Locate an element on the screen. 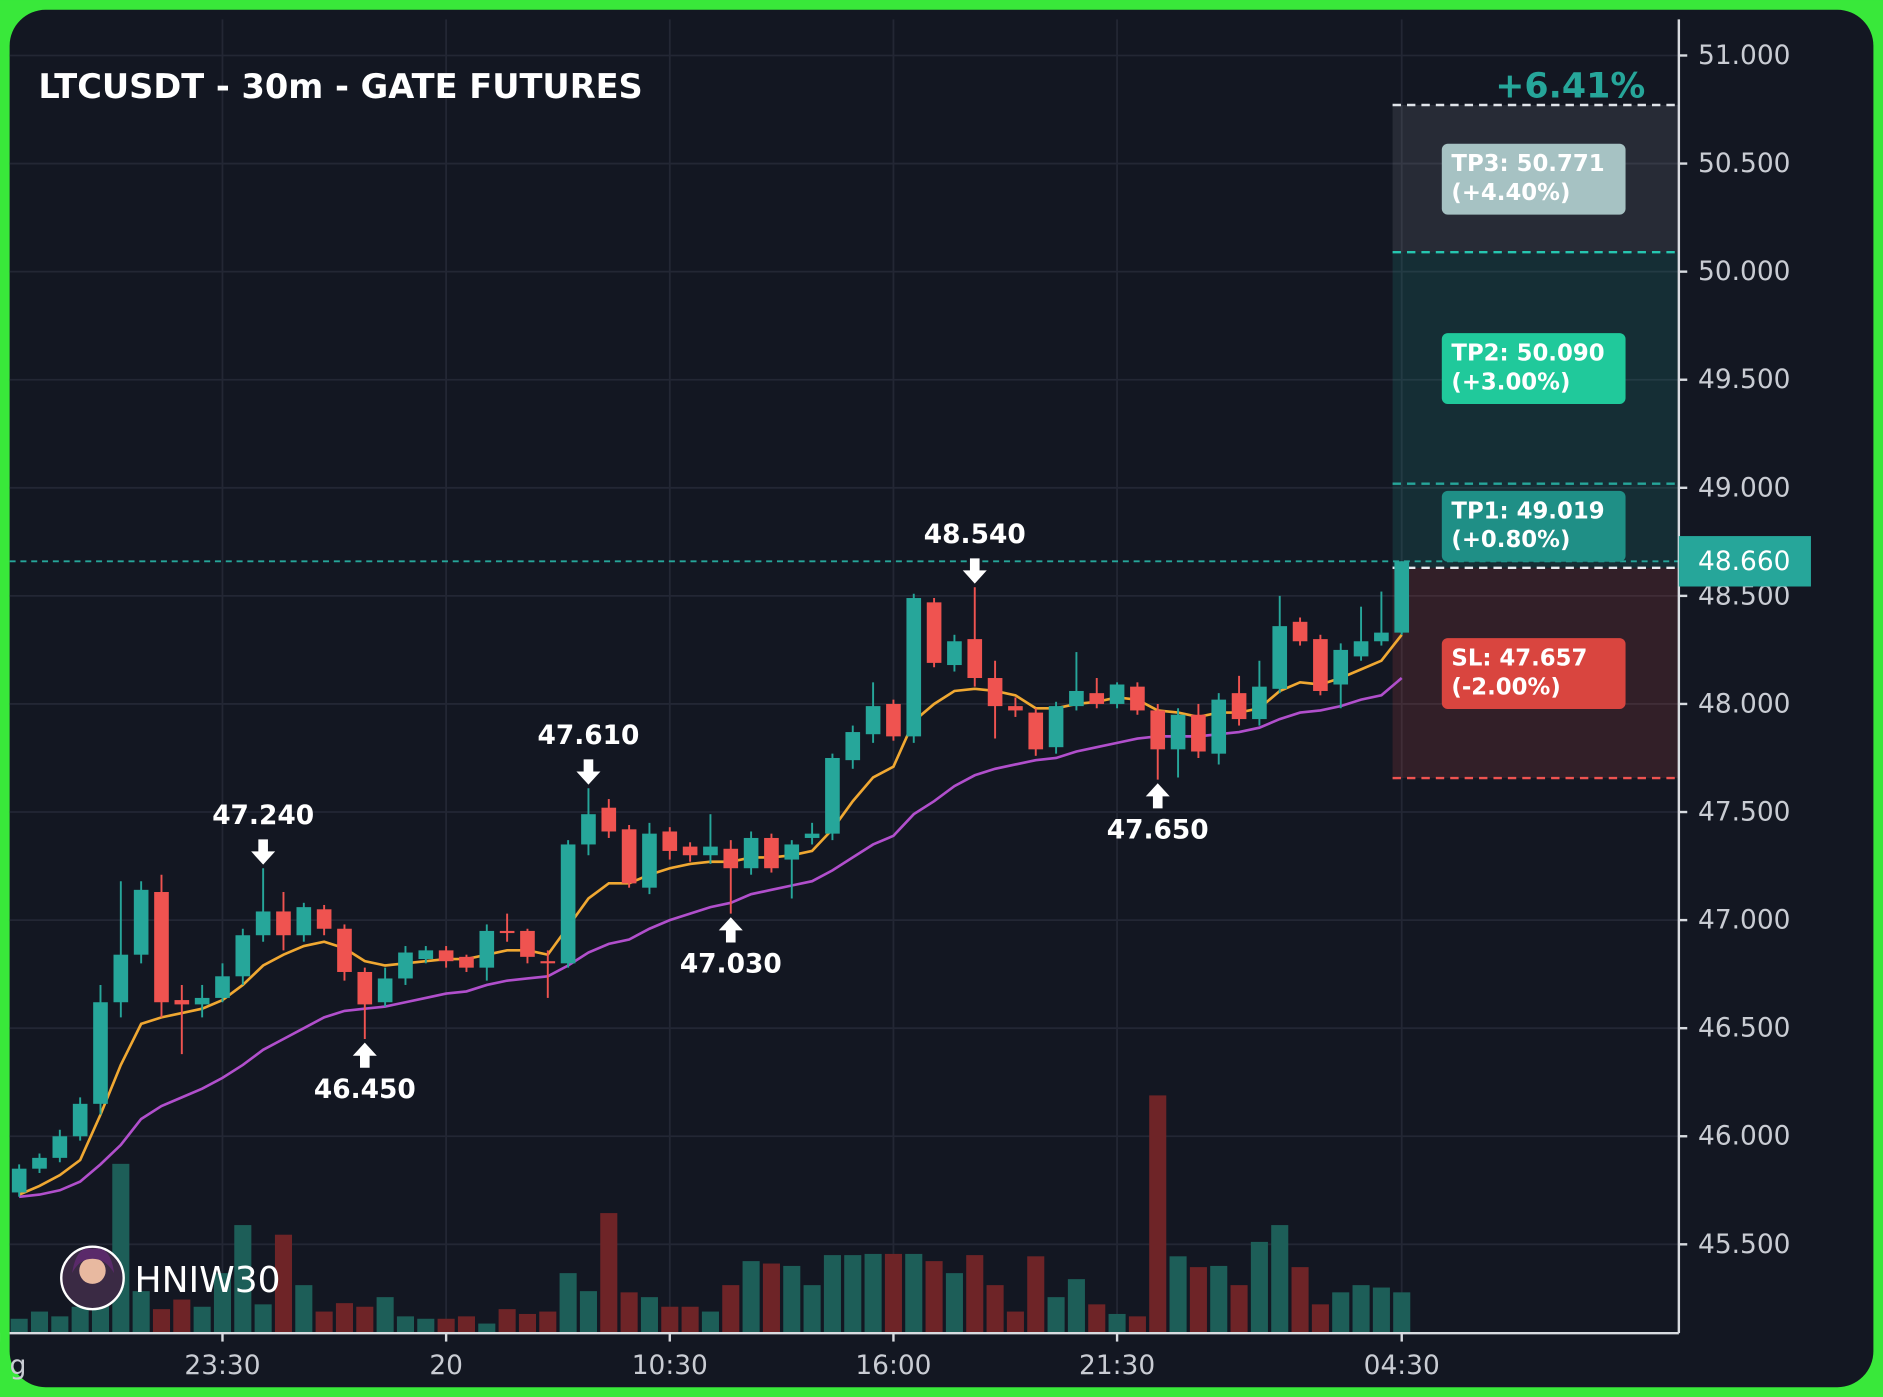 The image size is (1883, 1397). watermark: HNIW30 is located at coordinates (170, 1278).